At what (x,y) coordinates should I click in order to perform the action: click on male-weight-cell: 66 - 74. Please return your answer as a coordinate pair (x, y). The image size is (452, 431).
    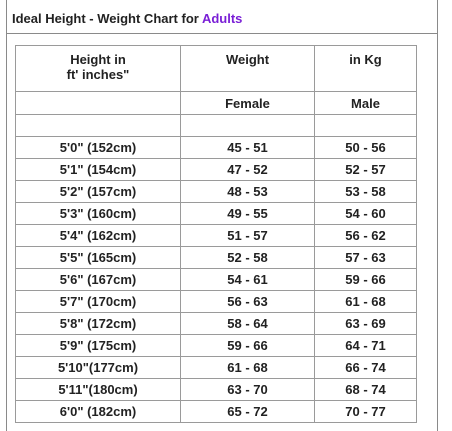
    Looking at the image, I should click on (365, 367).